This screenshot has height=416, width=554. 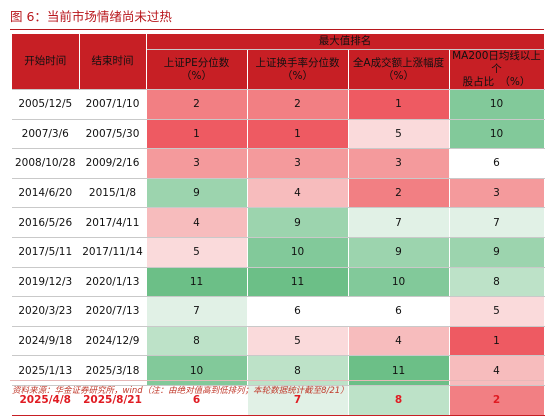 I want to click on table-row: 2016/5/26 2017/4/11 4 9 7 7, so click(x=278, y=222).